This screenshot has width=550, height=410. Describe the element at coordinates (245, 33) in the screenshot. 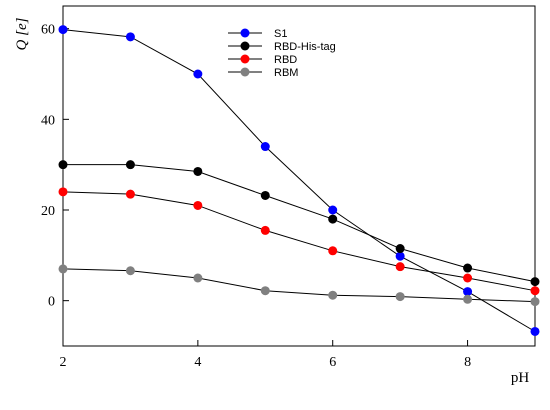

I see `legend-marker-s1` at that location.